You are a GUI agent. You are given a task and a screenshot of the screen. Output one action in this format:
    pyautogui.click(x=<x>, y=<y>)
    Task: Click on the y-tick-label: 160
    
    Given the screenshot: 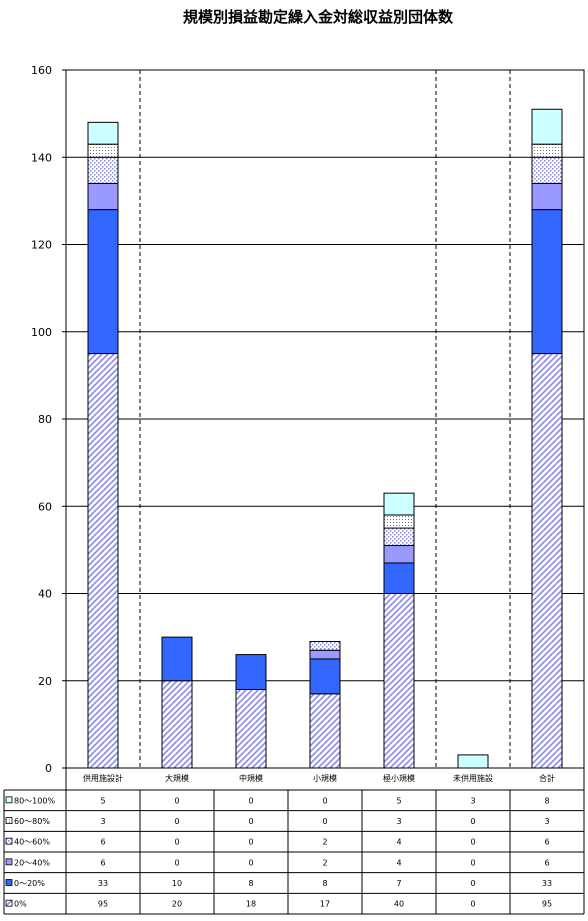 What is the action you would take?
    pyautogui.click(x=41, y=70)
    